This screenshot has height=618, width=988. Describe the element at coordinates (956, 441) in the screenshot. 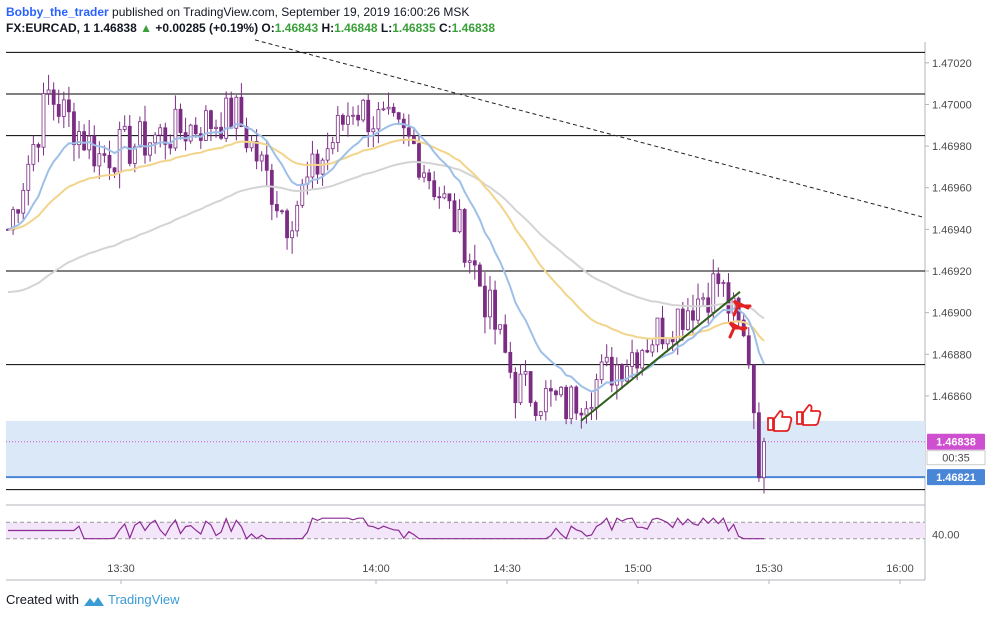

I see `current-price-badge-bg` at that location.